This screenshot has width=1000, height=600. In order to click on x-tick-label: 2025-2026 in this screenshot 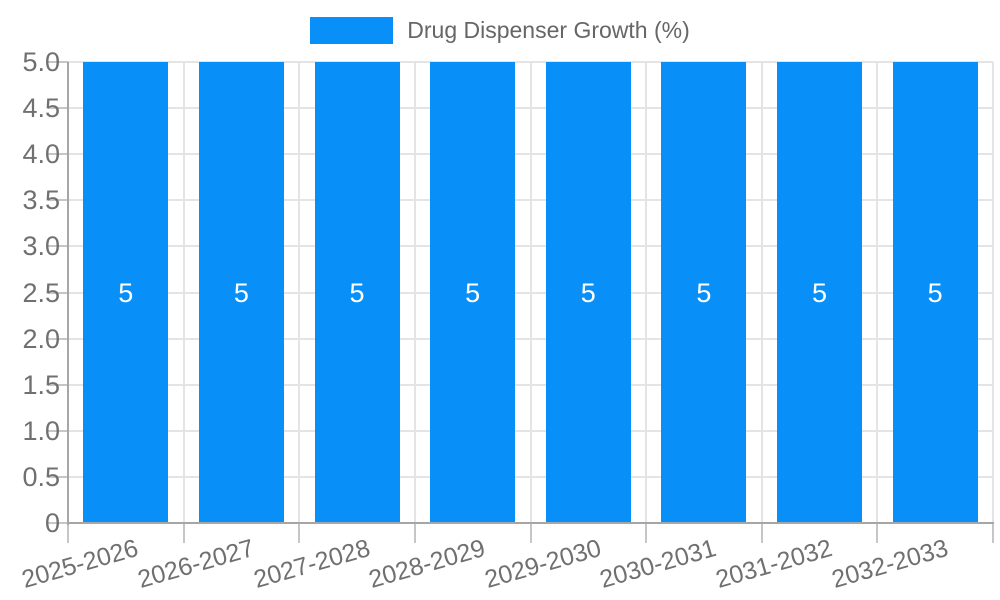, I will do `click(80, 564)`.